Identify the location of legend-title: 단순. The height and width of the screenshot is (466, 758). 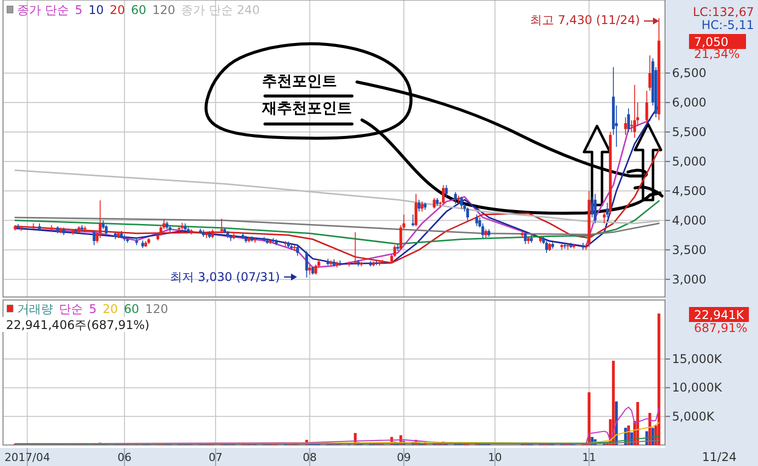
(71, 309).